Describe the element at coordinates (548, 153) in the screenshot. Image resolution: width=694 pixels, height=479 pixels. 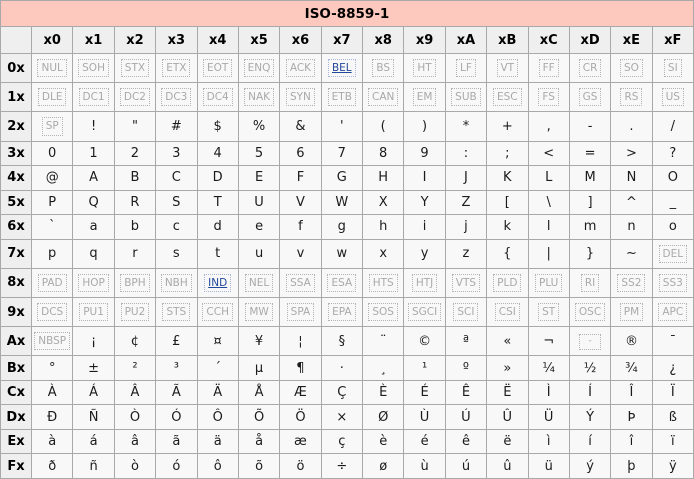
I see `cell-3x-xC: <` at that location.